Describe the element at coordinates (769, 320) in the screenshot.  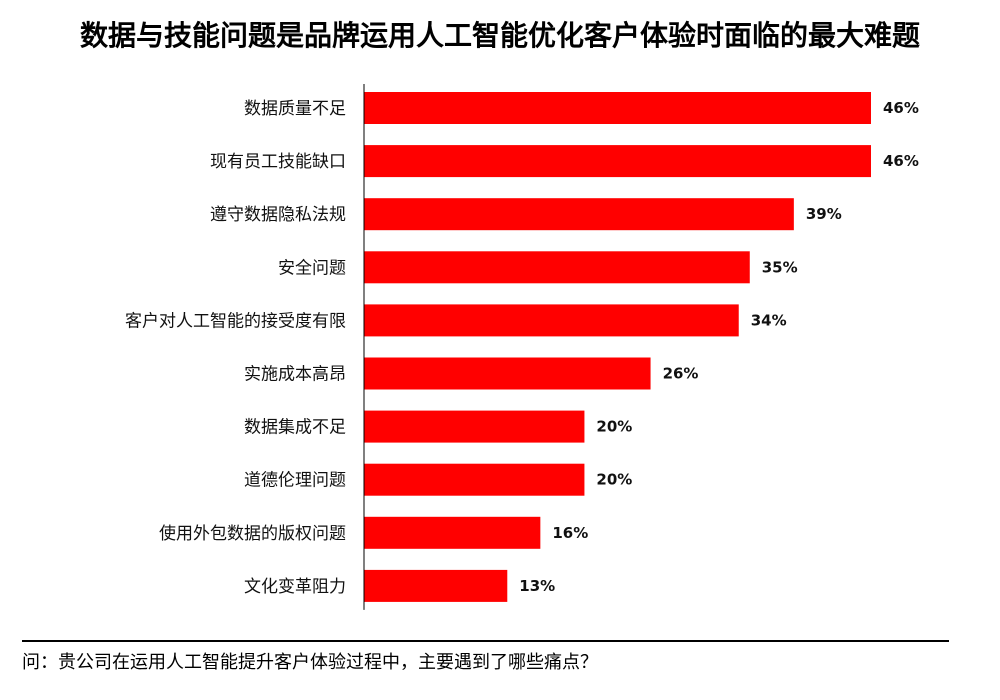
I see `value-label-5: 34%` at that location.